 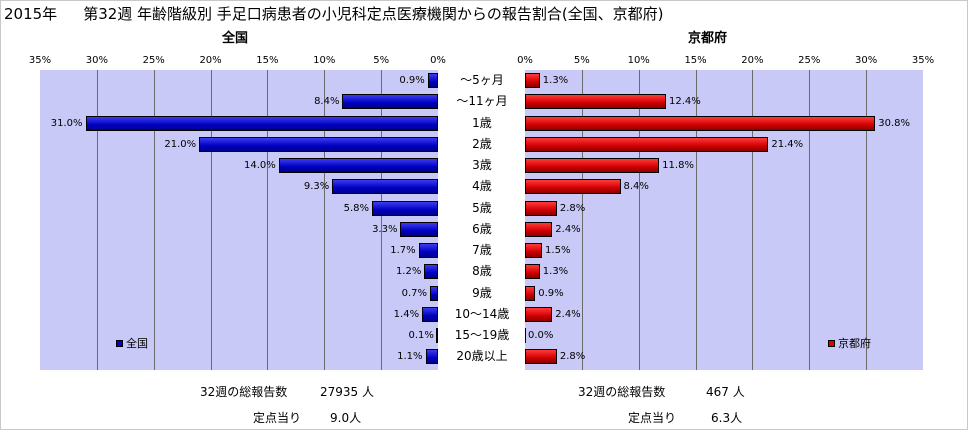 What do you see at coordinates (153, 60) in the screenshot?
I see `national-x-tick-label: 25%` at bounding box center [153, 60].